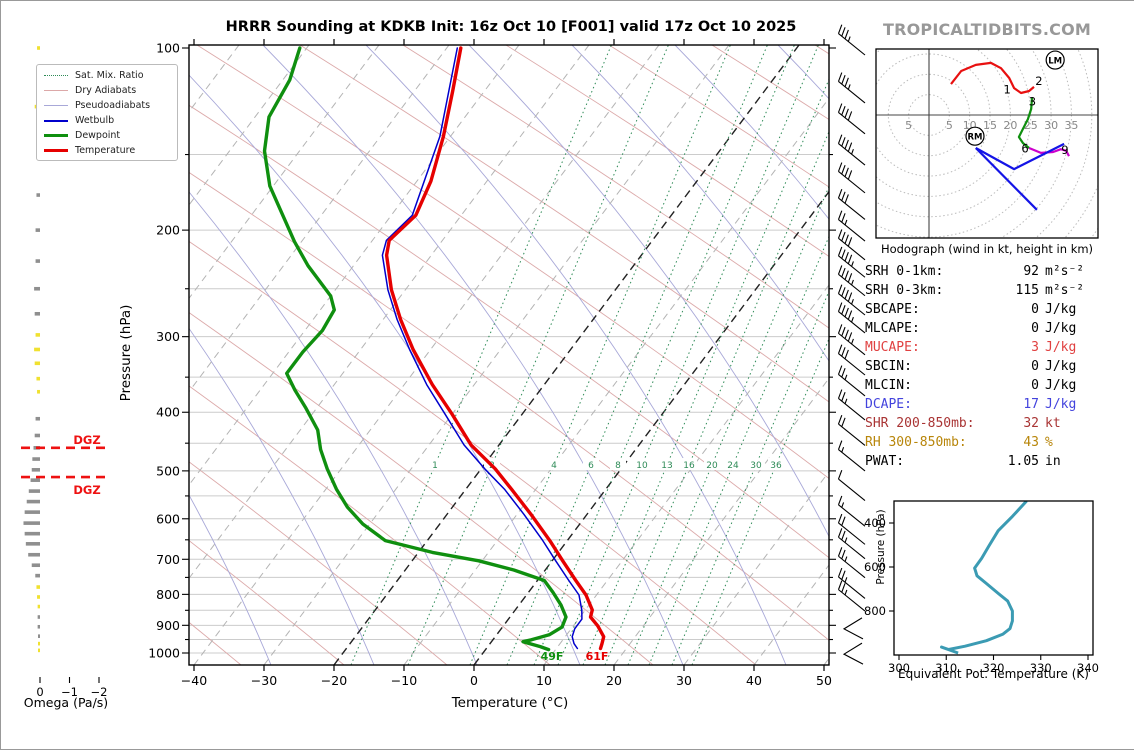  I want to click on theta-e-x-axis-label: Equivalent Pot. Temperature (K), so click(993, 674).